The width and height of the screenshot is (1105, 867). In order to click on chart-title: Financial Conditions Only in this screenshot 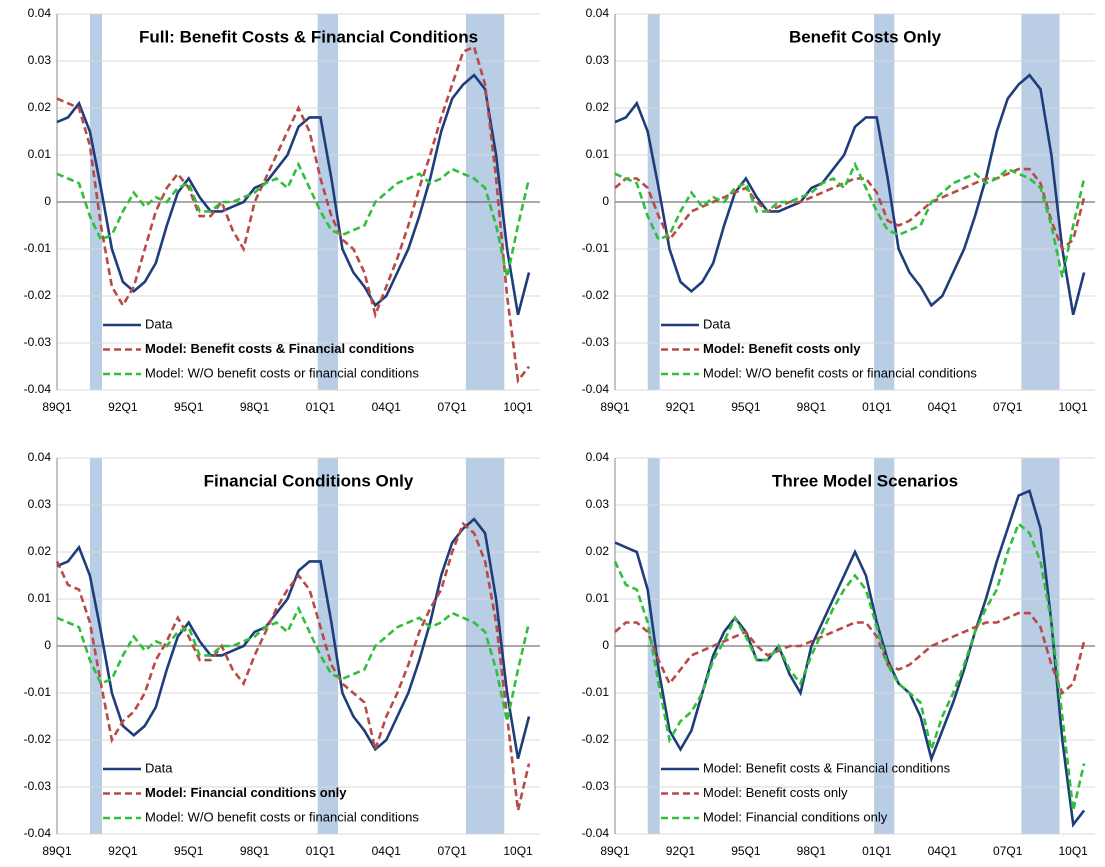, I will do `click(309, 480)`.